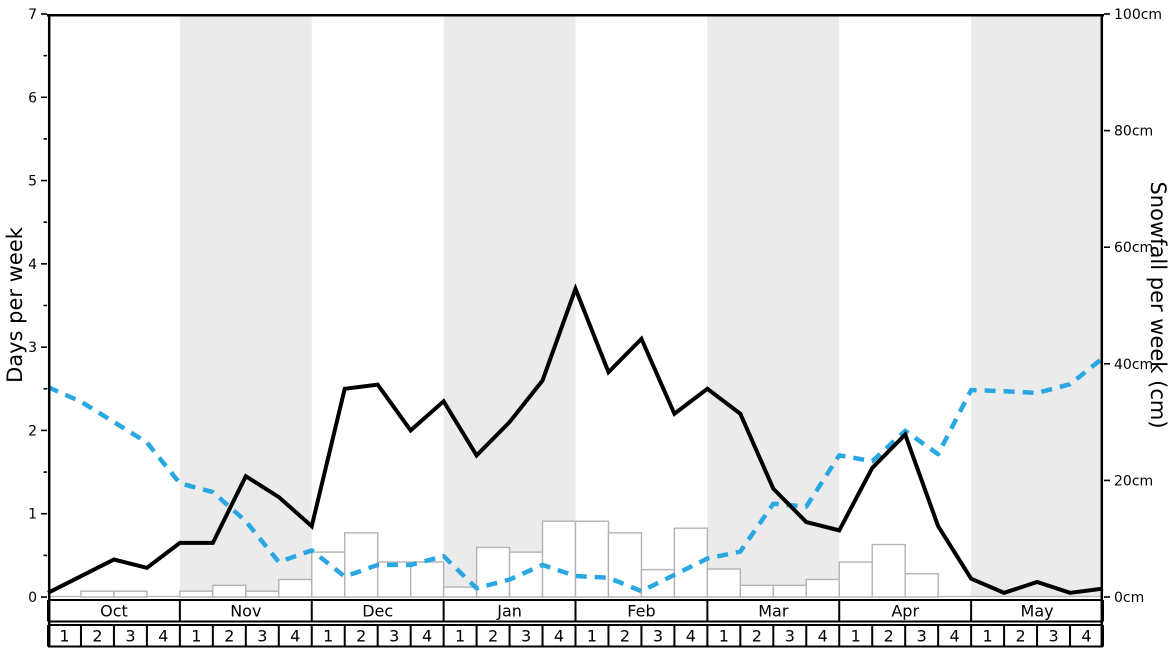 This screenshot has width=1168, height=648. What do you see at coordinates (509, 305) in the screenshot?
I see `shaded-band-jan` at bounding box center [509, 305].